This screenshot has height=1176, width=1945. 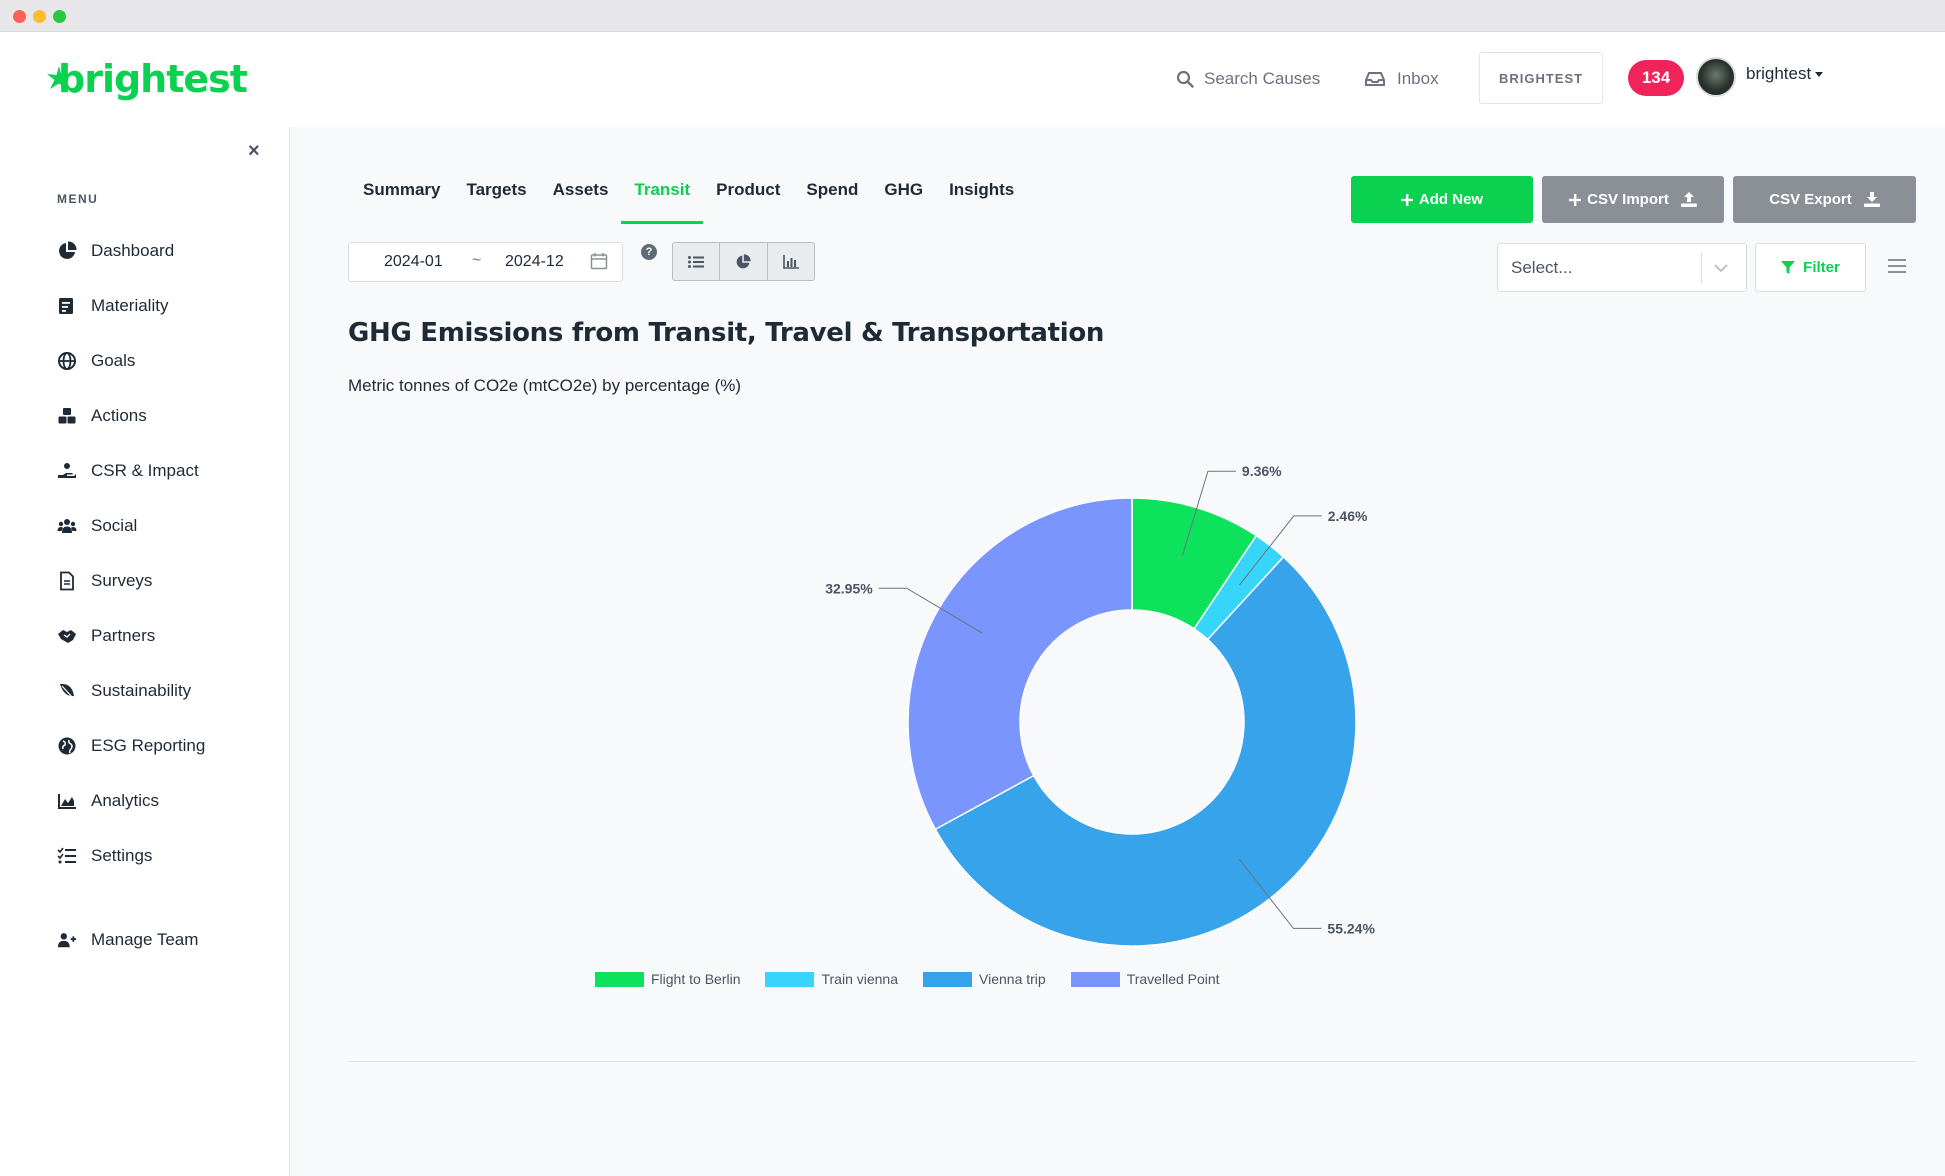 I want to click on slice-value-label: 32.95%, so click(x=849, y=588).